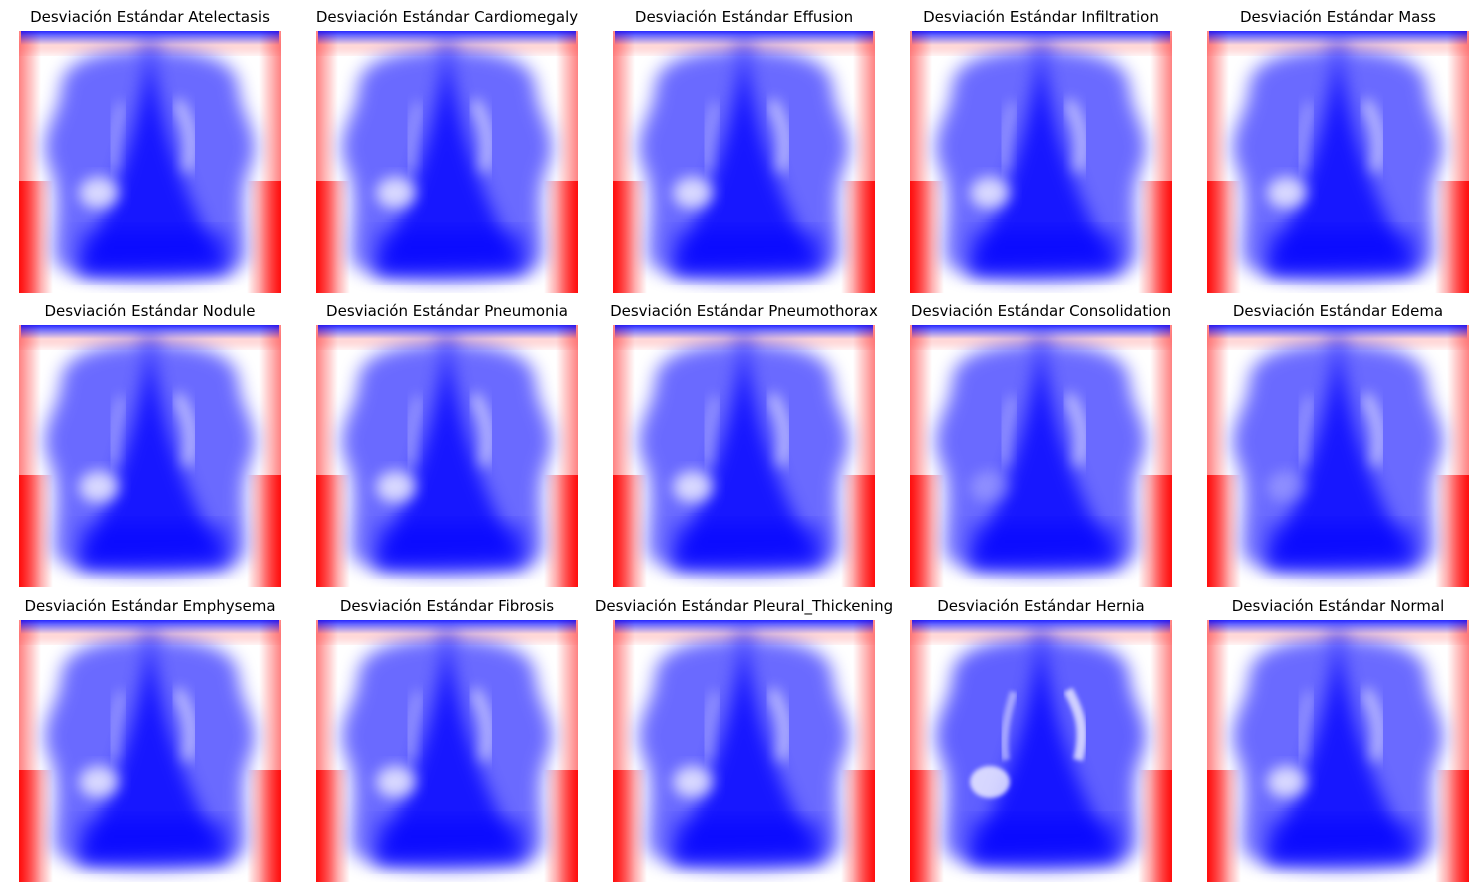 The image size is (1478, 891). I want to click on panel-title: Desviación Estándar Normal, so click(1338, 606).